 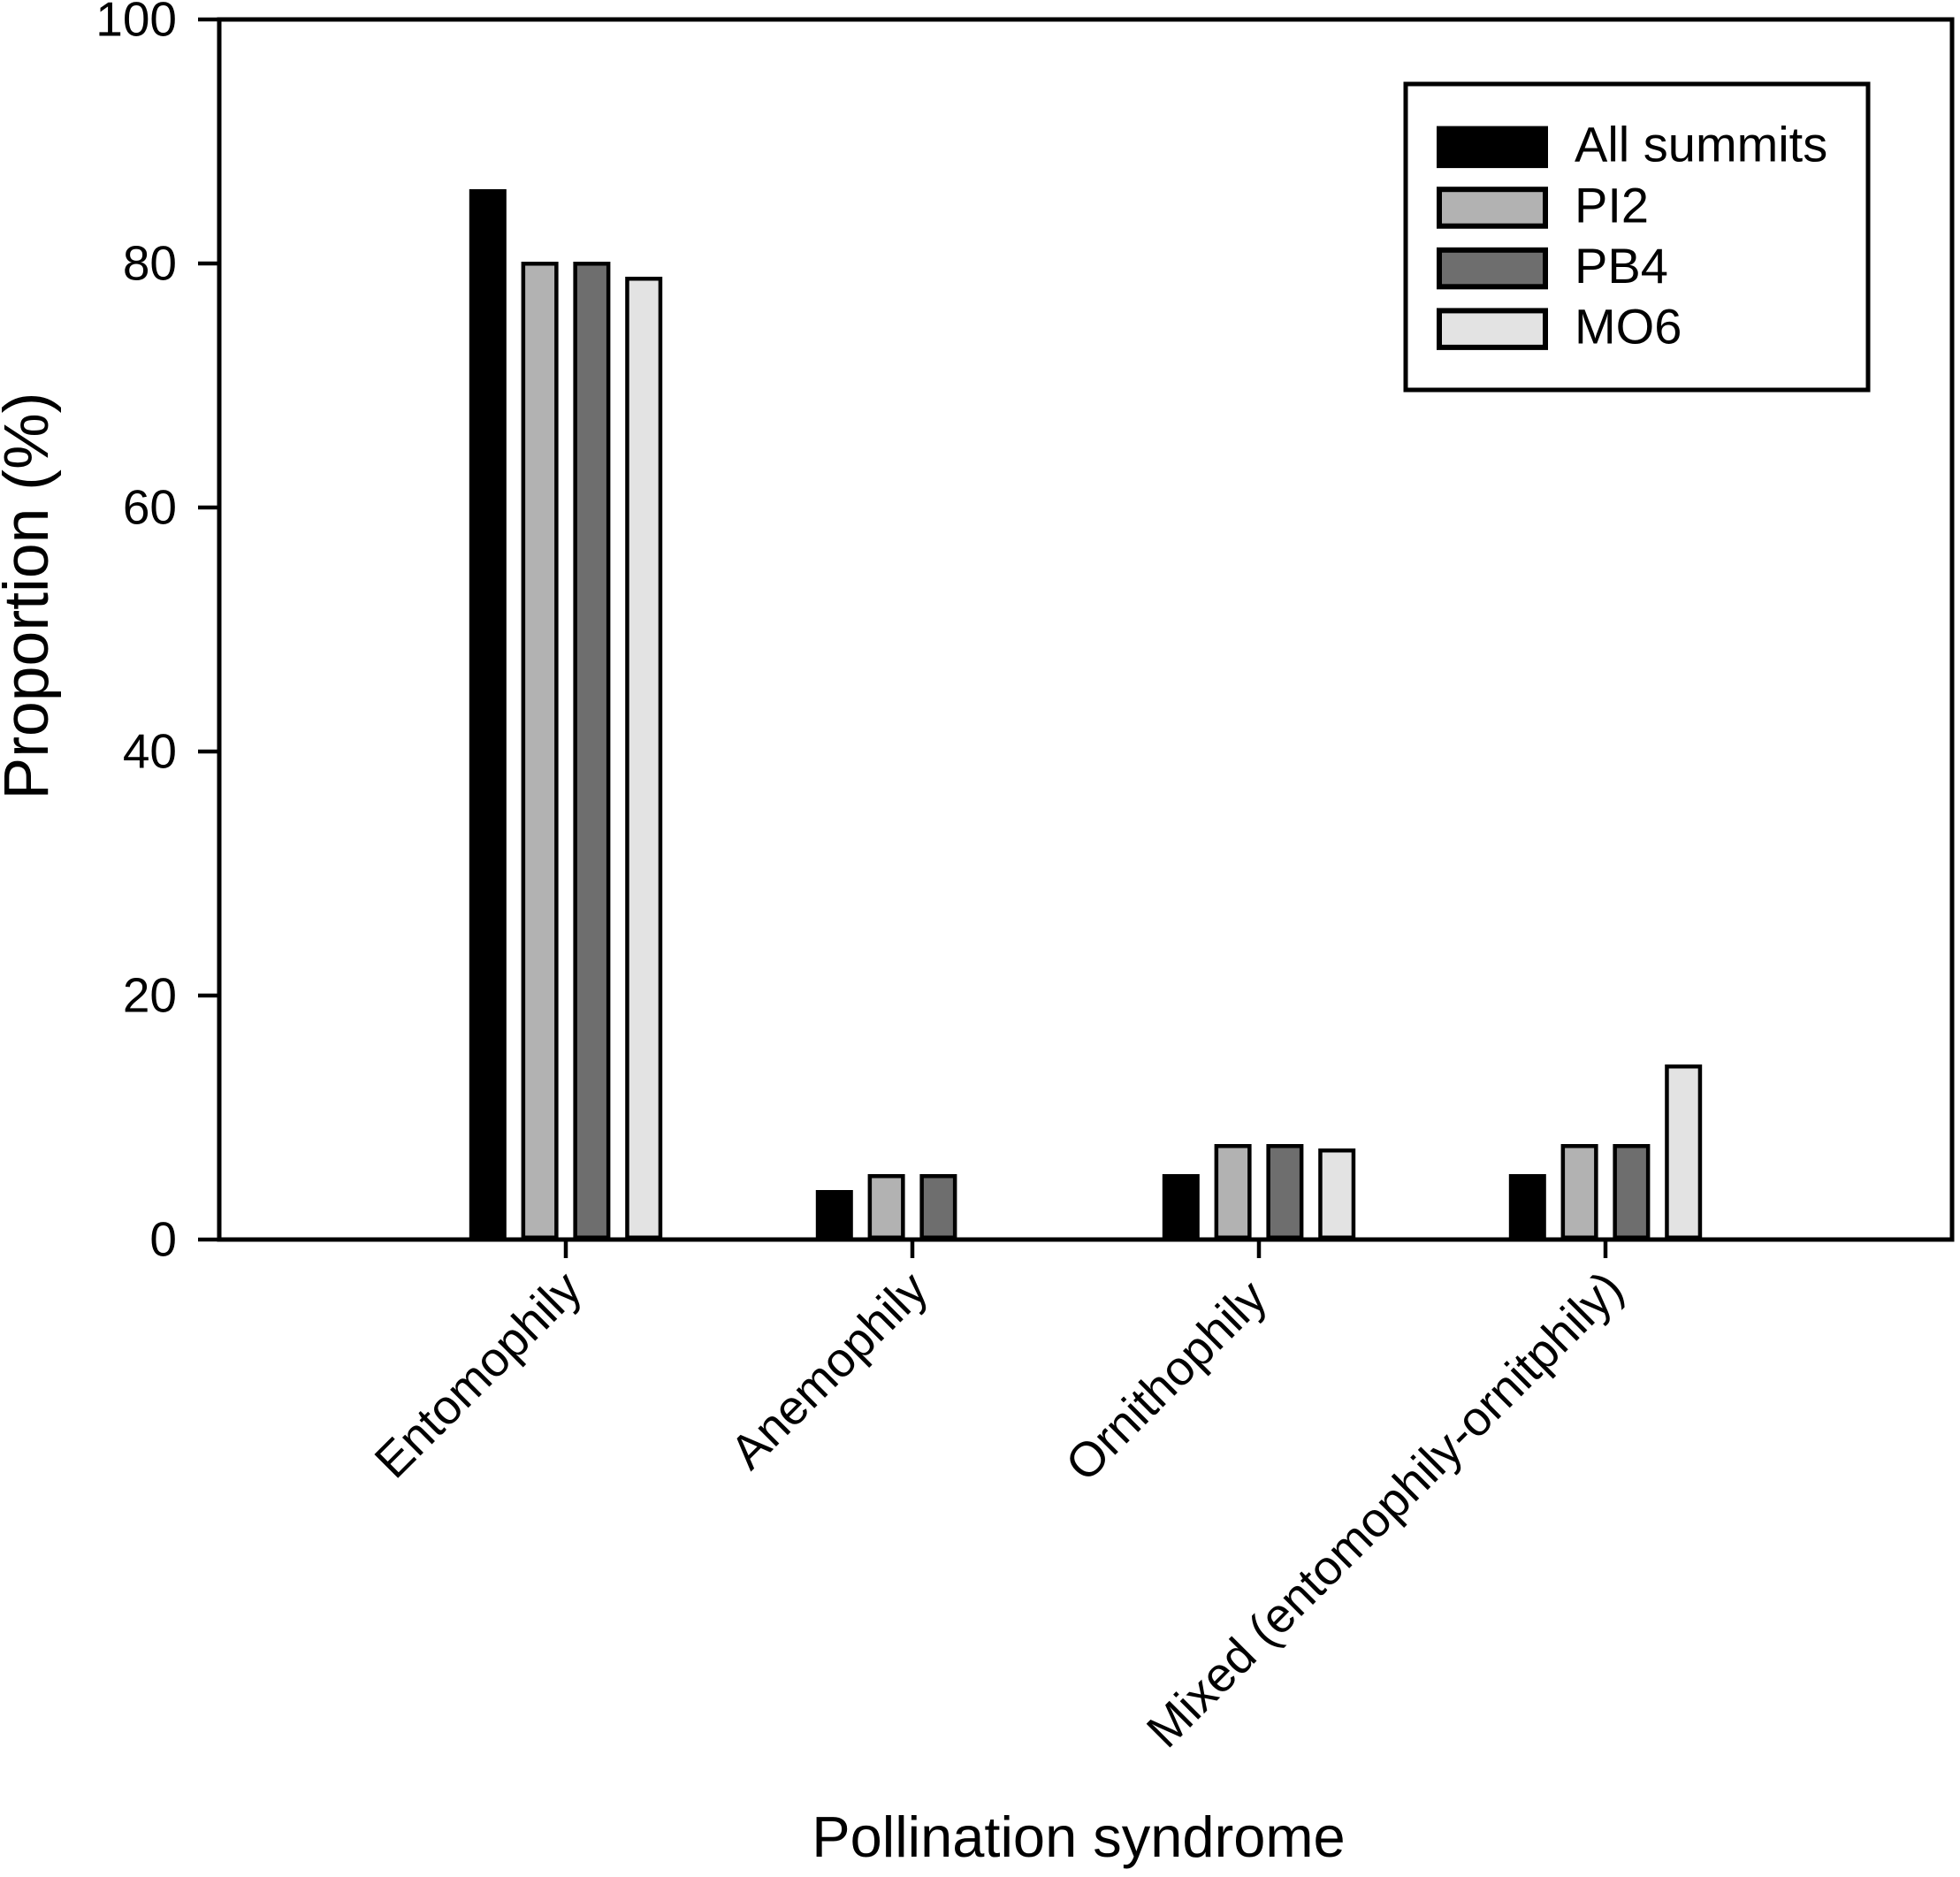 I want to click on svg-text: MO6, so click(x=1628, y=327).